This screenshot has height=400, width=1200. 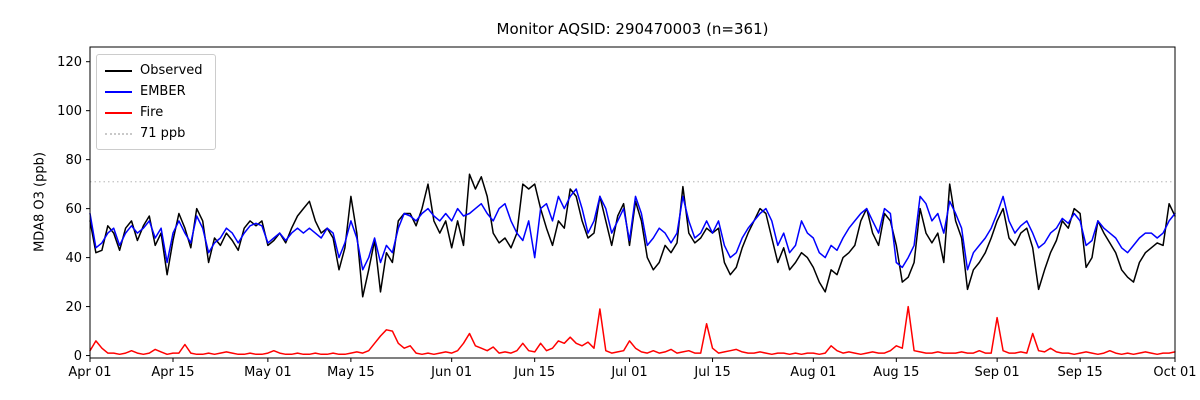 What do you see at coordinates (813, 372) in the screenshot?
I see `x-tick-label: Aug 01` at bounding box center [813, 372].